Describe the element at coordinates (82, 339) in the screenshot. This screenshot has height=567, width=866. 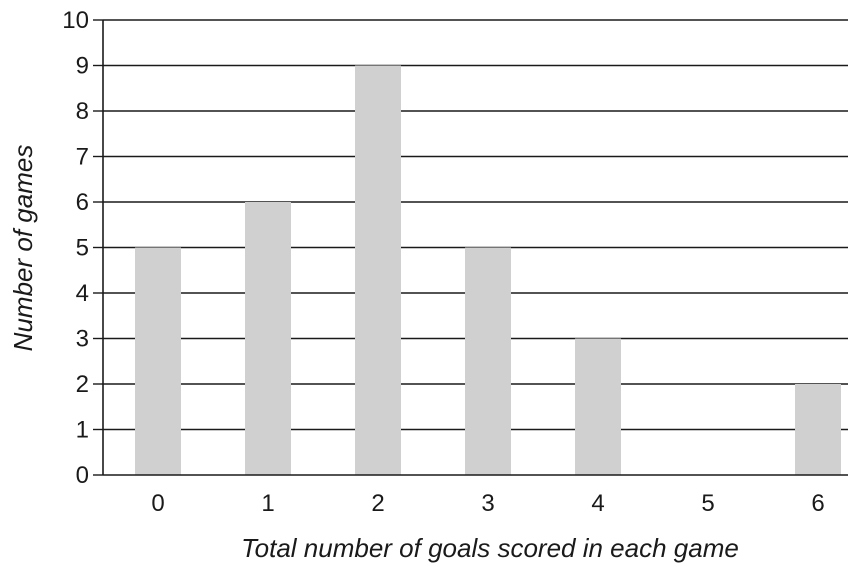
I see `y-tick-label-3: 3` at that location.